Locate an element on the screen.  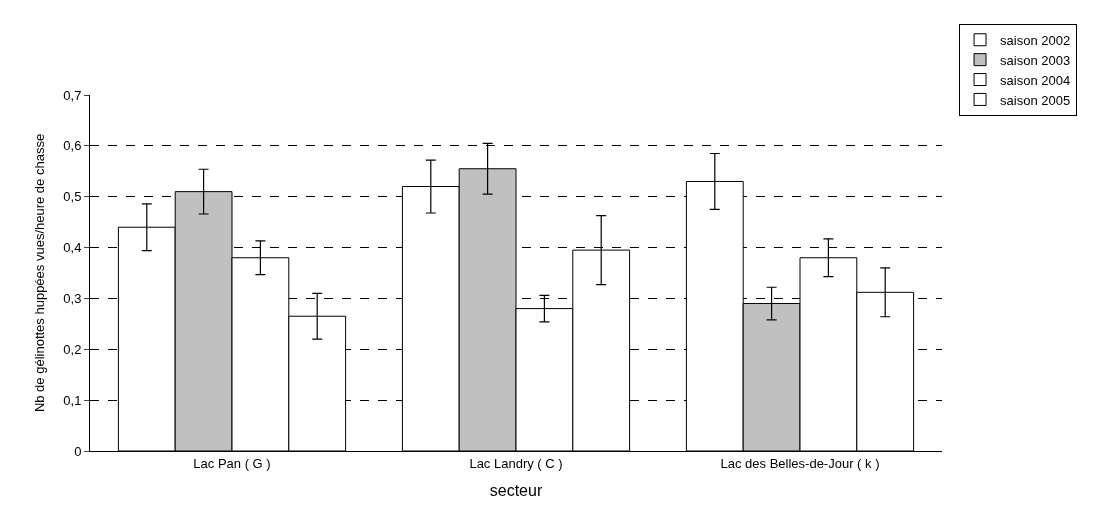
x-tick-label: Lac des Belles-de-Jour ( k ) is located at coordinates (800, 463).